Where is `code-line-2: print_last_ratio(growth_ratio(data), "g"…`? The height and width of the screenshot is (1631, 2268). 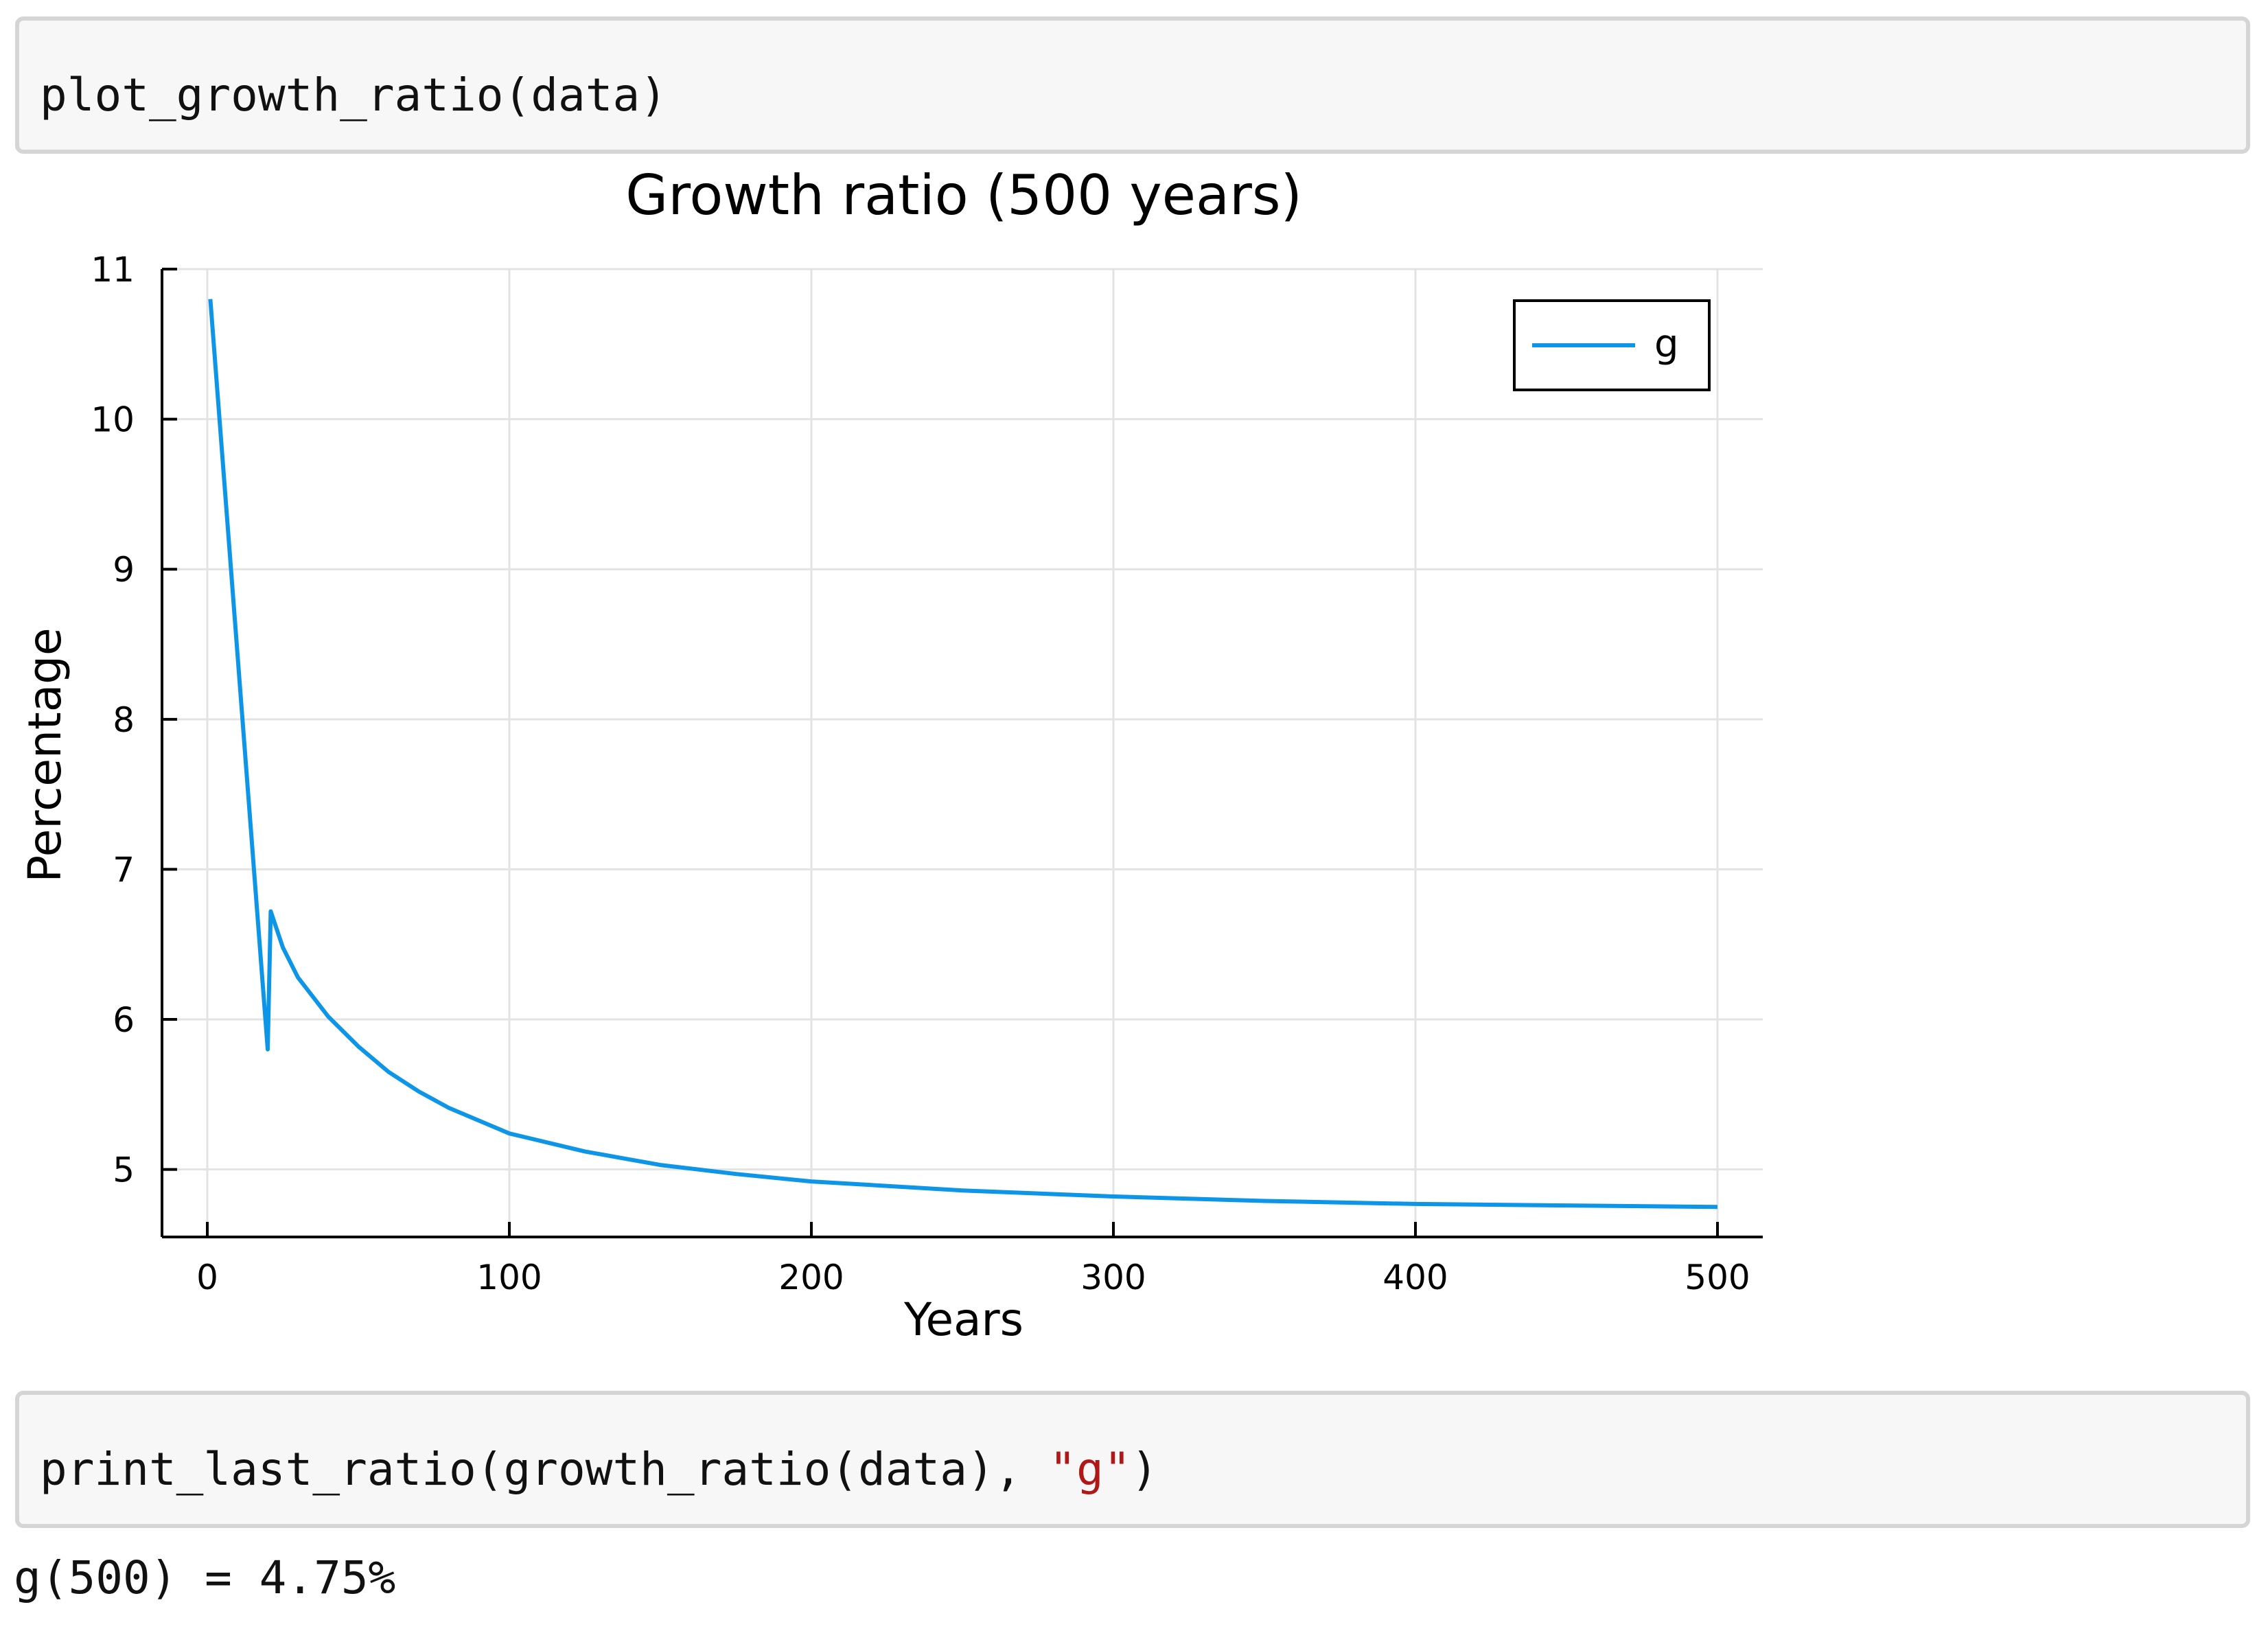
code-line-2: print_last_ratio(growth_ratio(data), "g"… is located at coordinates (599, 1469).